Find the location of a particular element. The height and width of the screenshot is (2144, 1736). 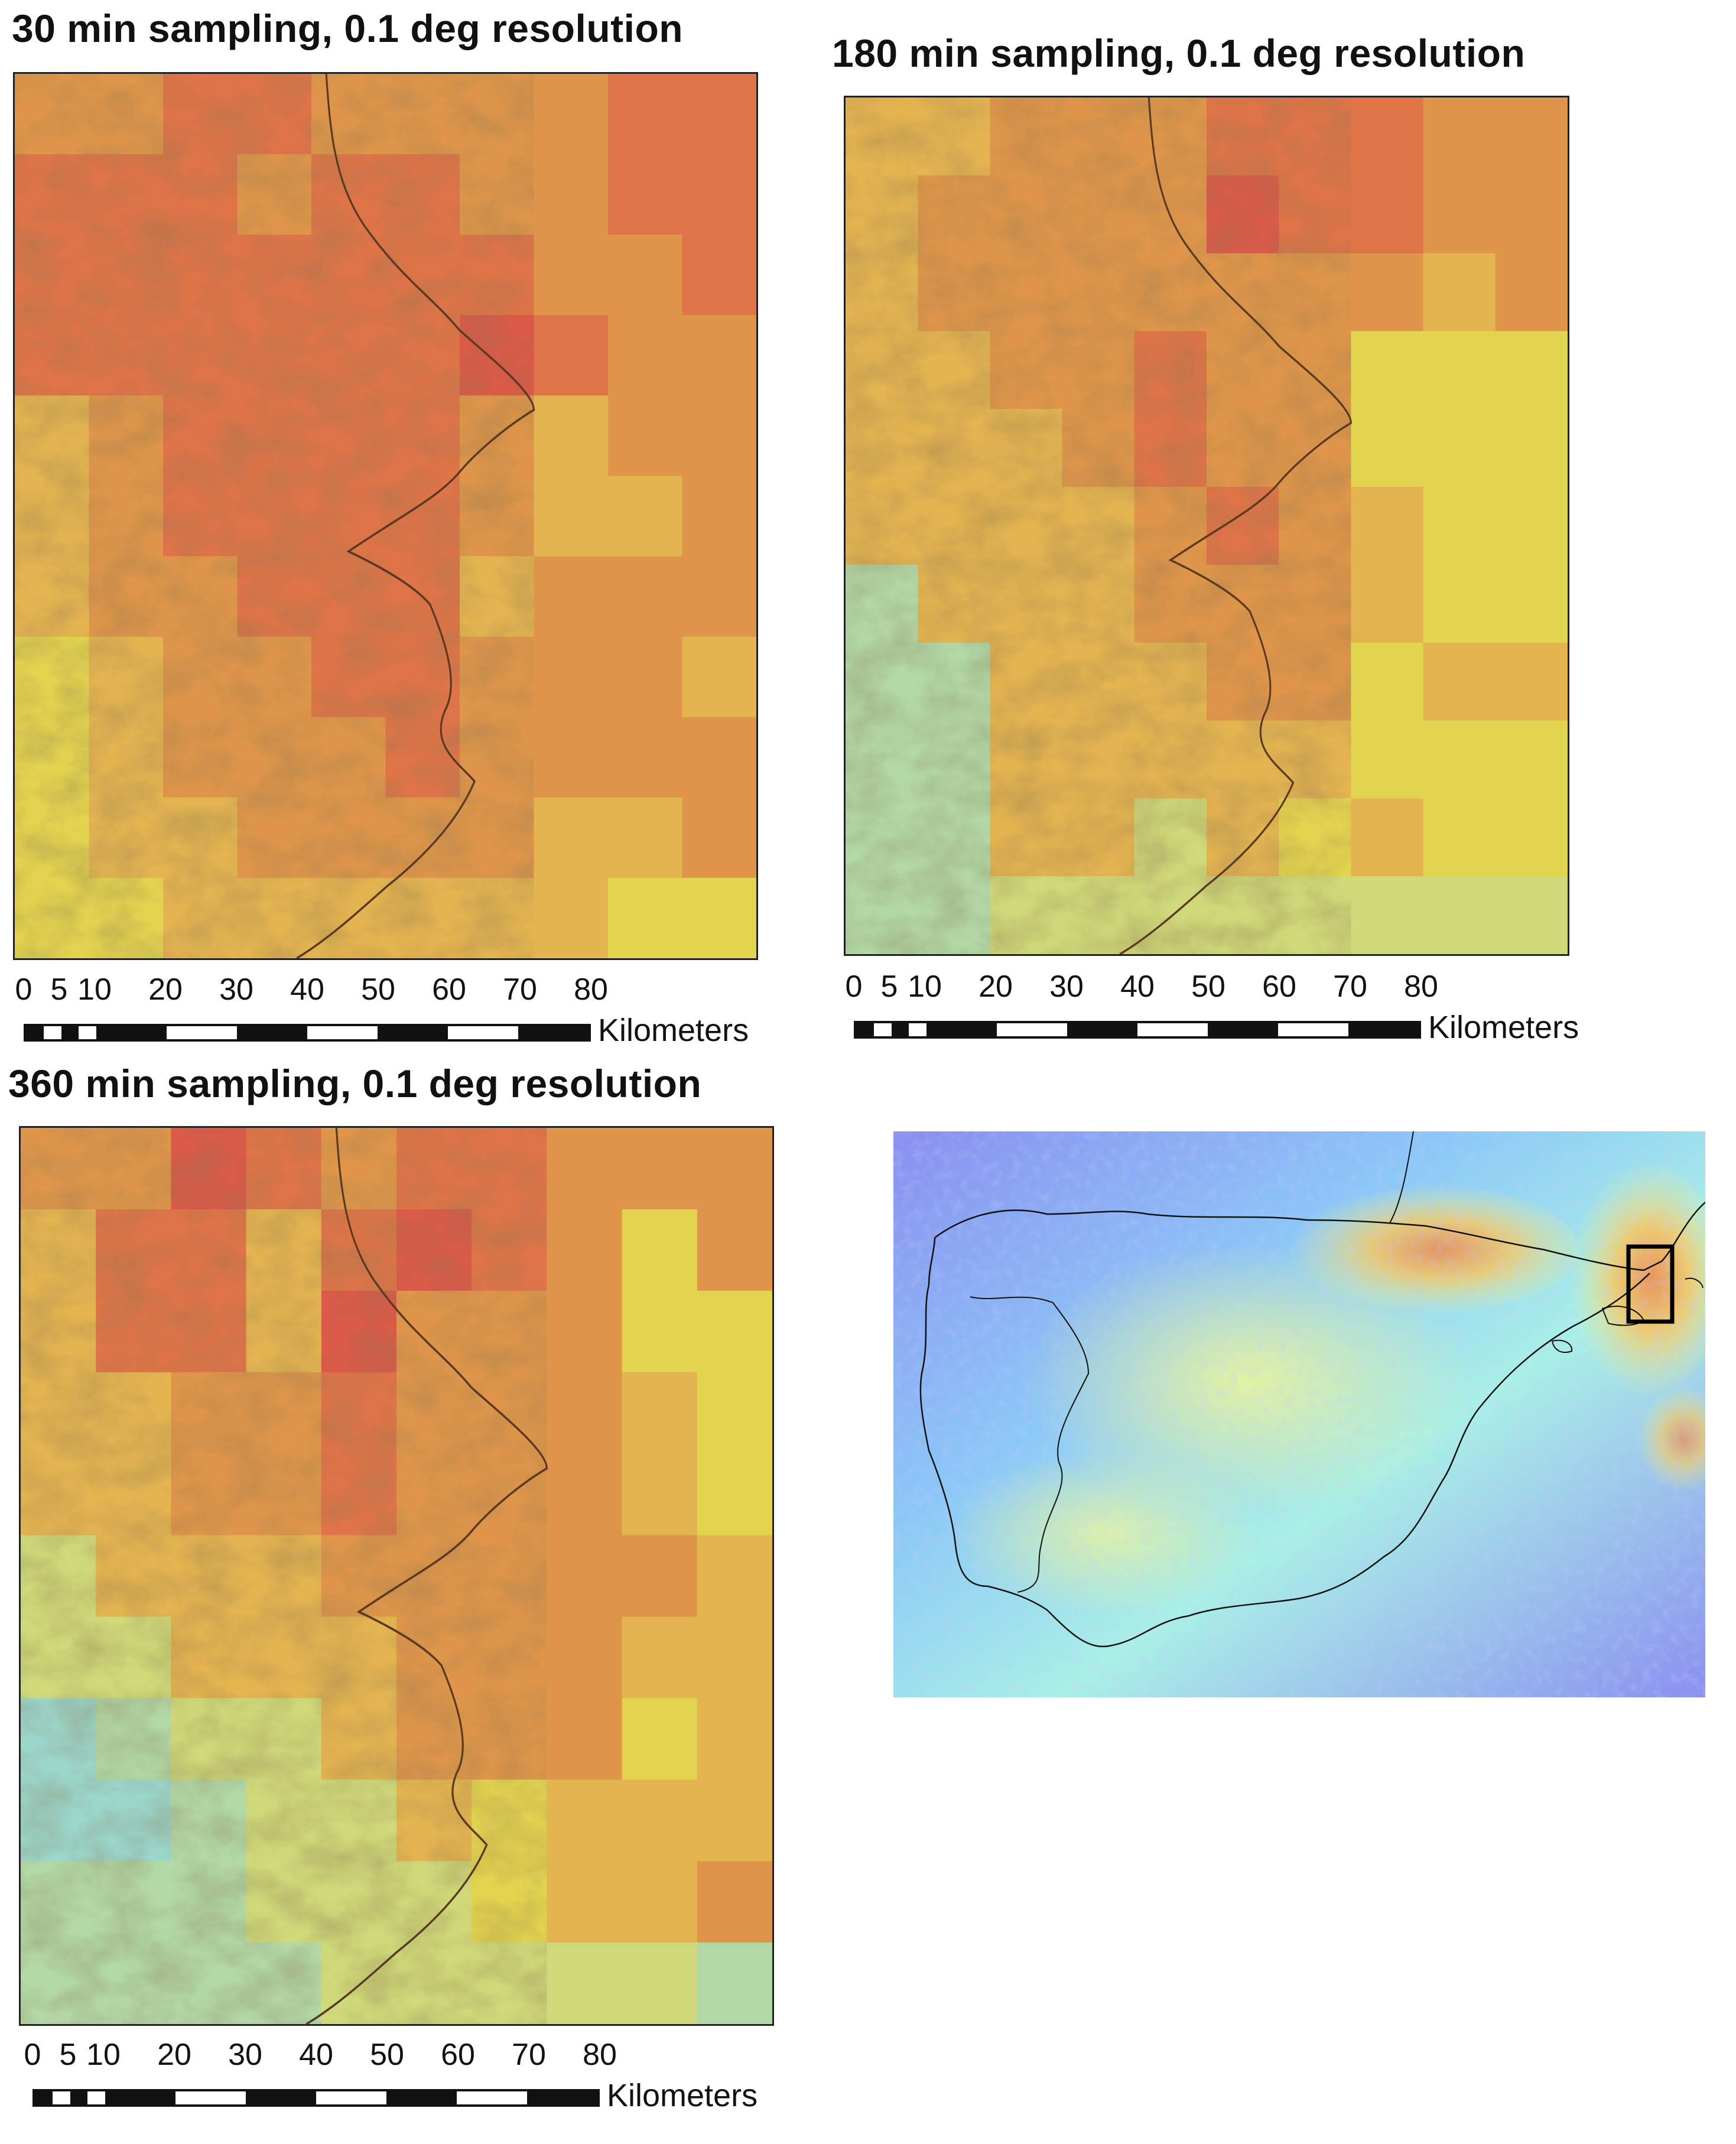

iberia-coastline is located at coordinates (1312, 1425).